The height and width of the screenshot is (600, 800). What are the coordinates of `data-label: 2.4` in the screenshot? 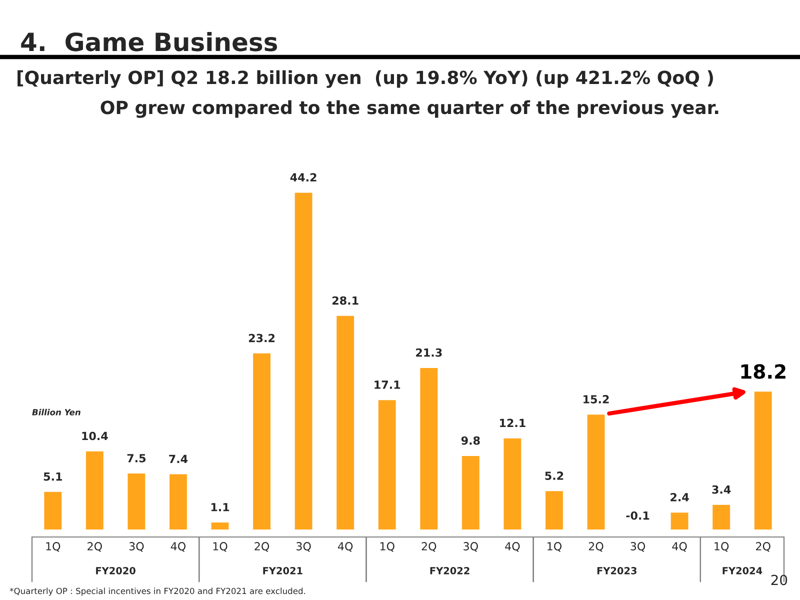 It's located at (679, 497).